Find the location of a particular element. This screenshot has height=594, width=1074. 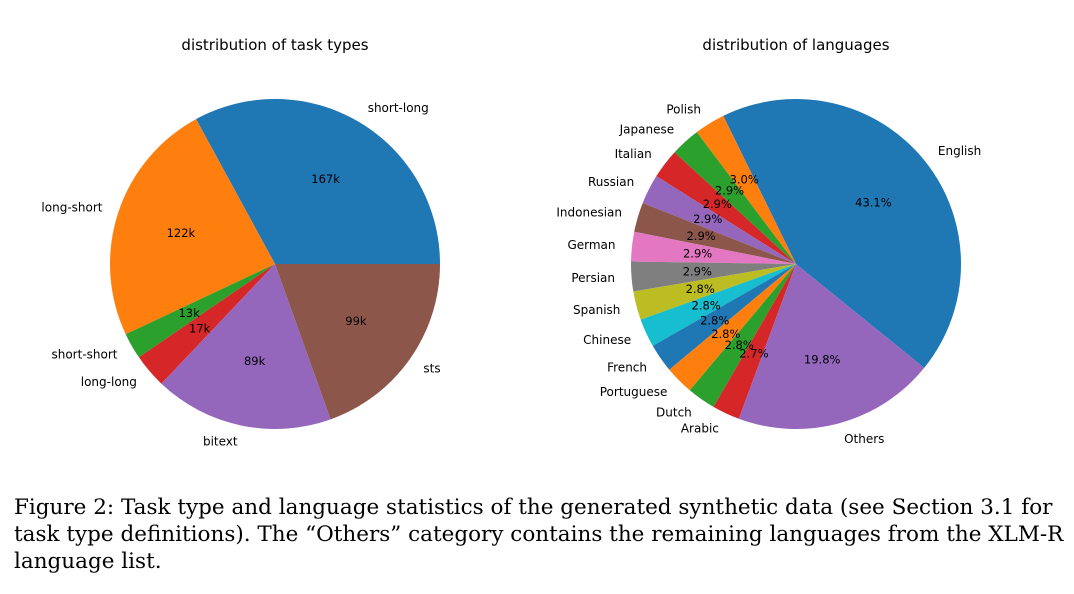

slice-value-portuguese: 2.8% is located at coordinates (725, 334).